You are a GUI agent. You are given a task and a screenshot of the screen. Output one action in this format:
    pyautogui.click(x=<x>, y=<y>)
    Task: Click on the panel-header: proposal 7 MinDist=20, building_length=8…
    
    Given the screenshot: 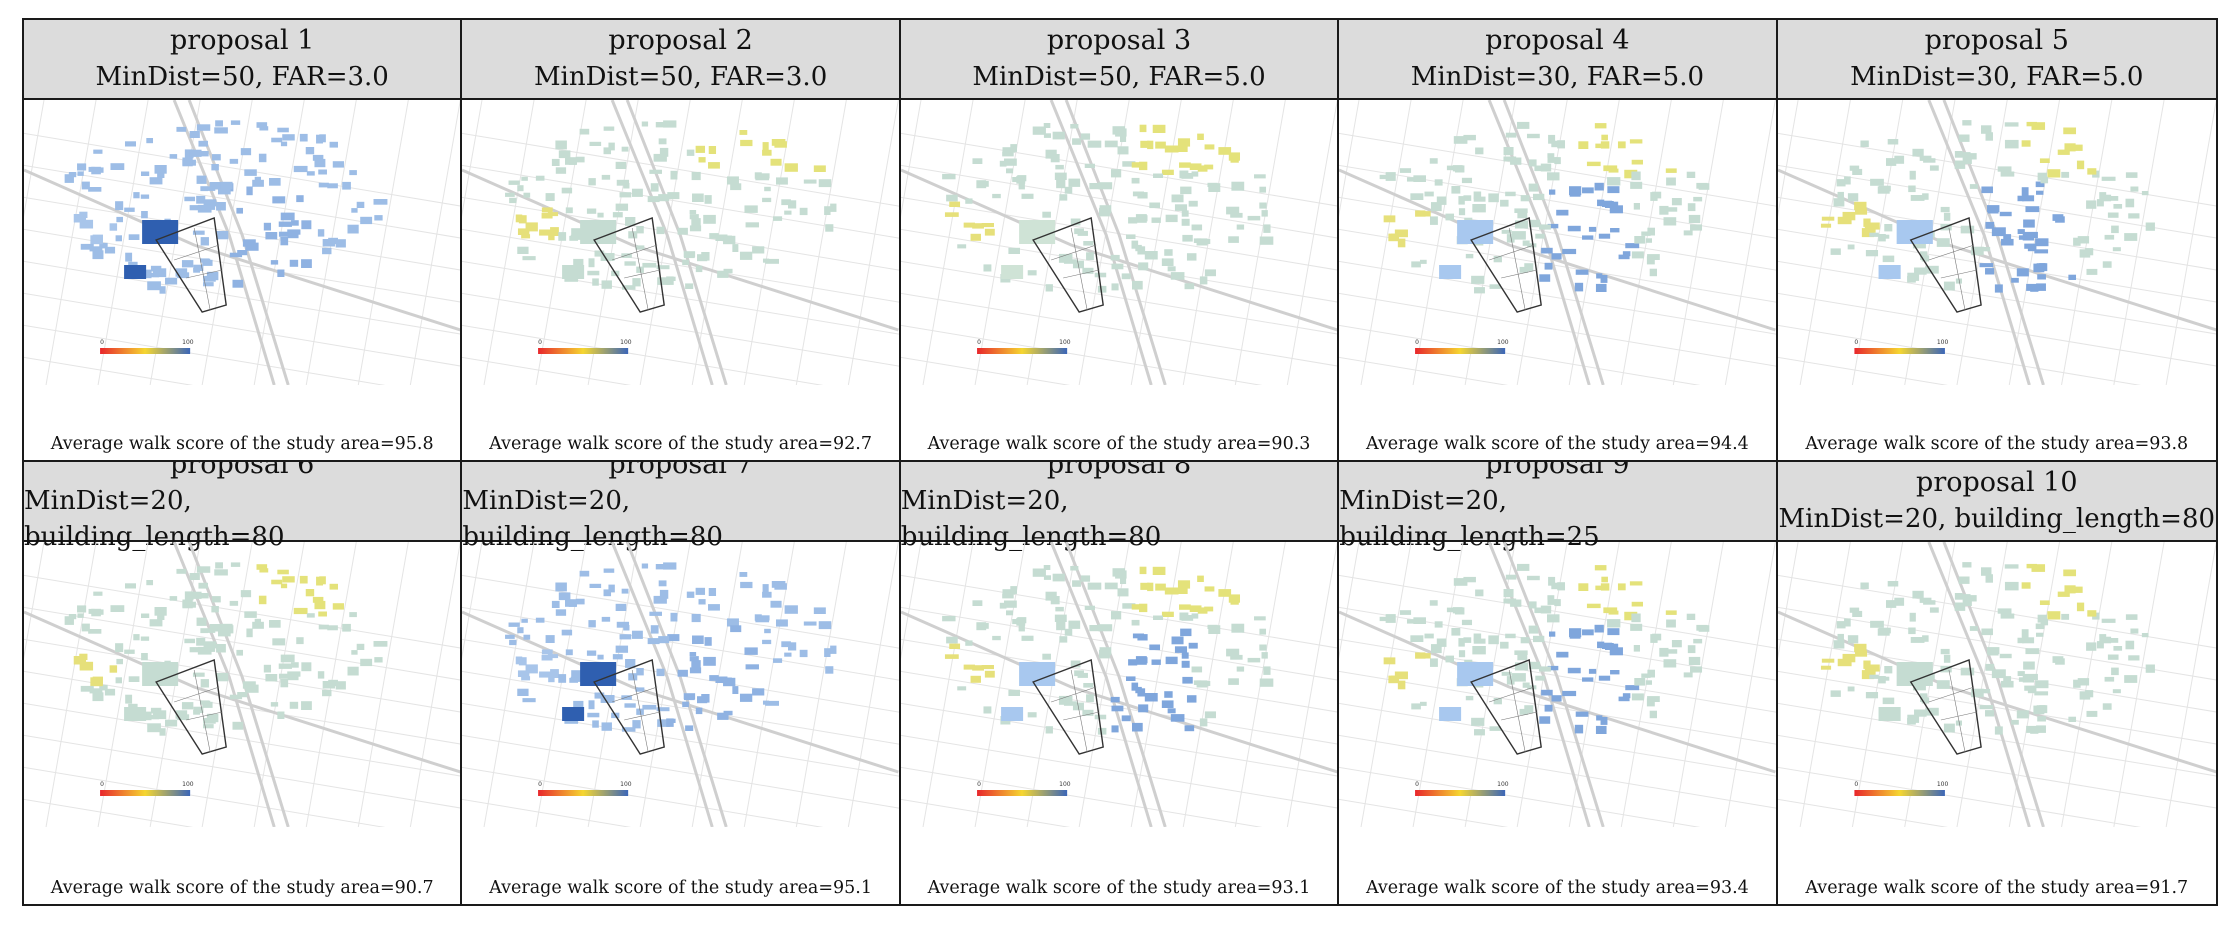 What is the action you would take?
    pyautogui.click(x=680, y=507)
    